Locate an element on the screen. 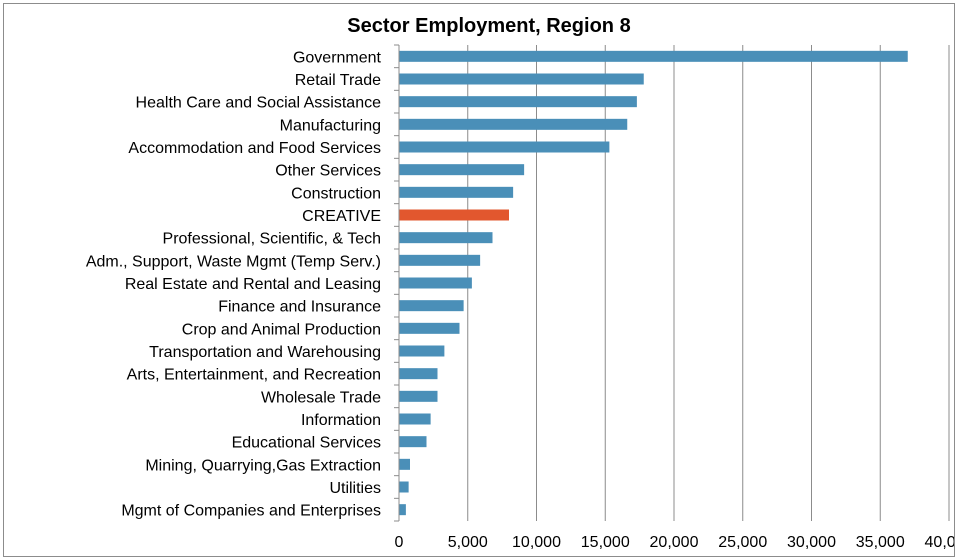  category-label: Information is located at coordinates (341, 420).